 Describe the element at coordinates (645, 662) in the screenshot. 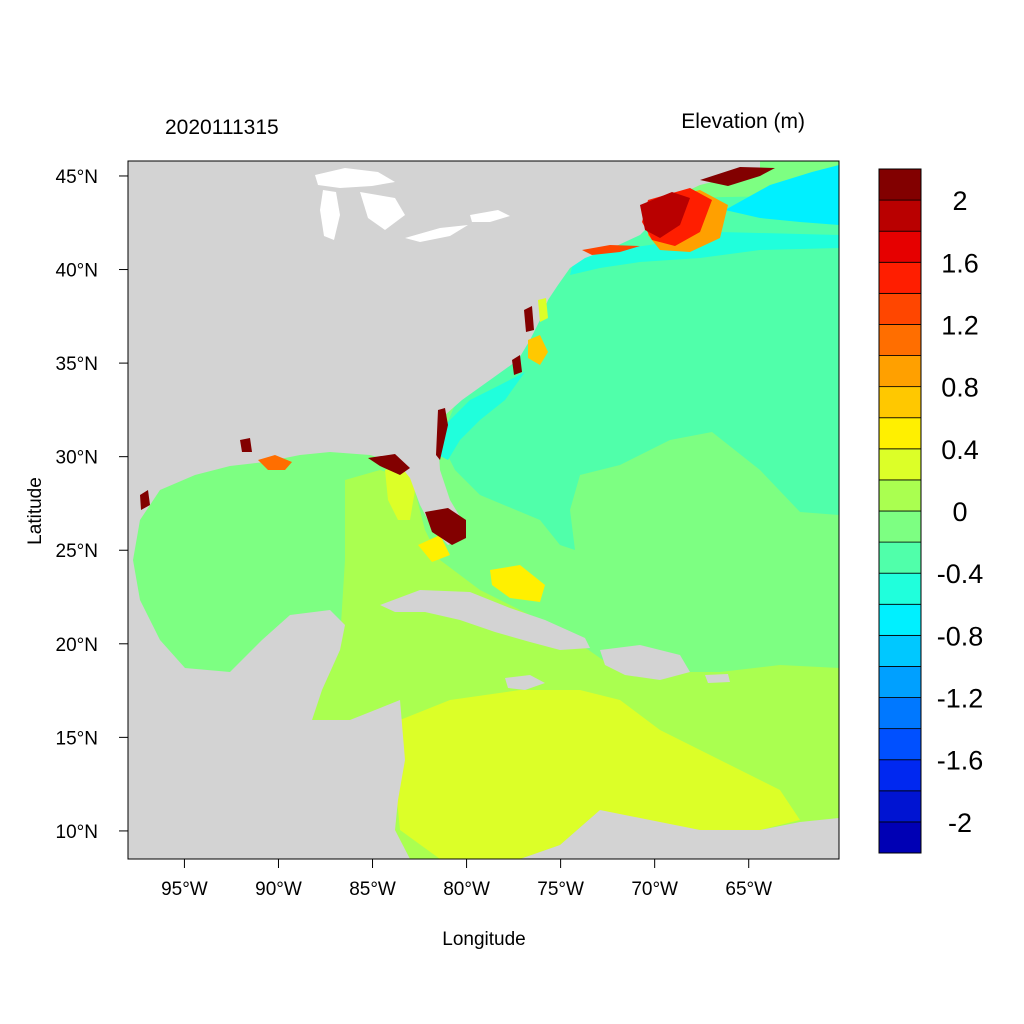

I see `hispaniola-land` at that location.